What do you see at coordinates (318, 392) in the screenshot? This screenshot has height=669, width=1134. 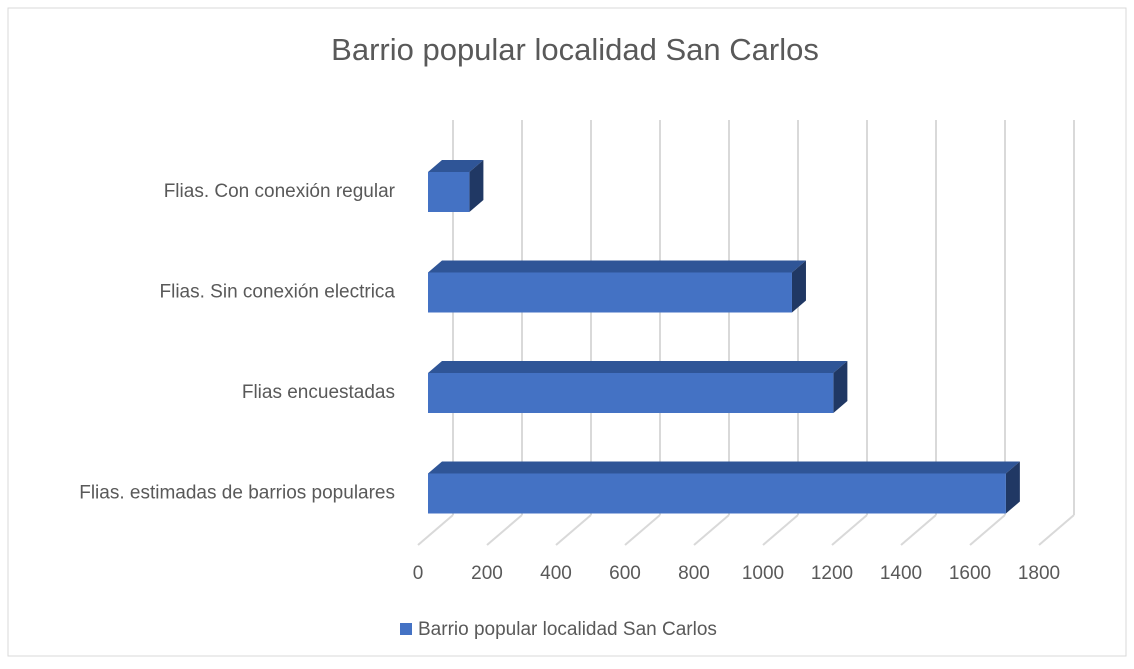 I see `y-tick-label: Flias encuestadas` at bounding box center [318, 392].